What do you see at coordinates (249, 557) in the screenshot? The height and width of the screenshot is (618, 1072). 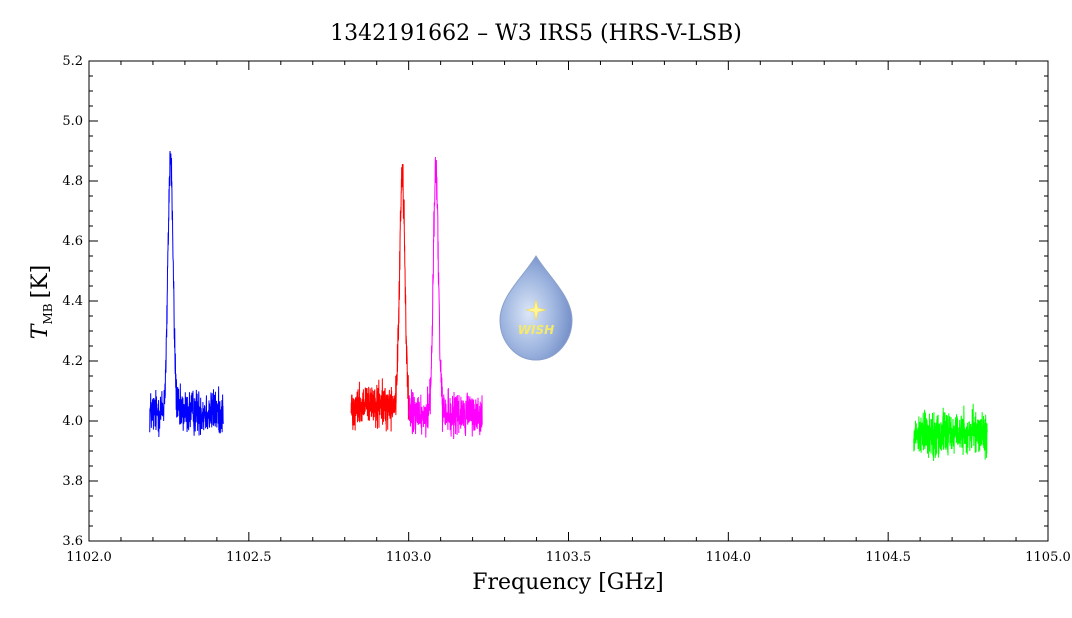 I see `x-tick-label: 1102.5` at bounding box center [249, 557].